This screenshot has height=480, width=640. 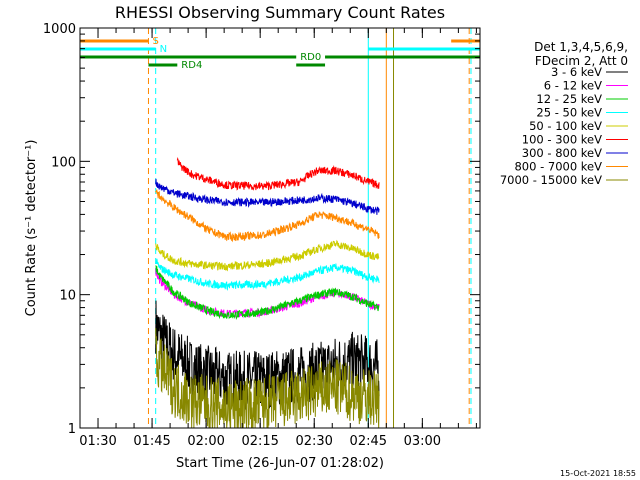 I want to click on x-tick-label: 02:00, so click(x=205, y=441).